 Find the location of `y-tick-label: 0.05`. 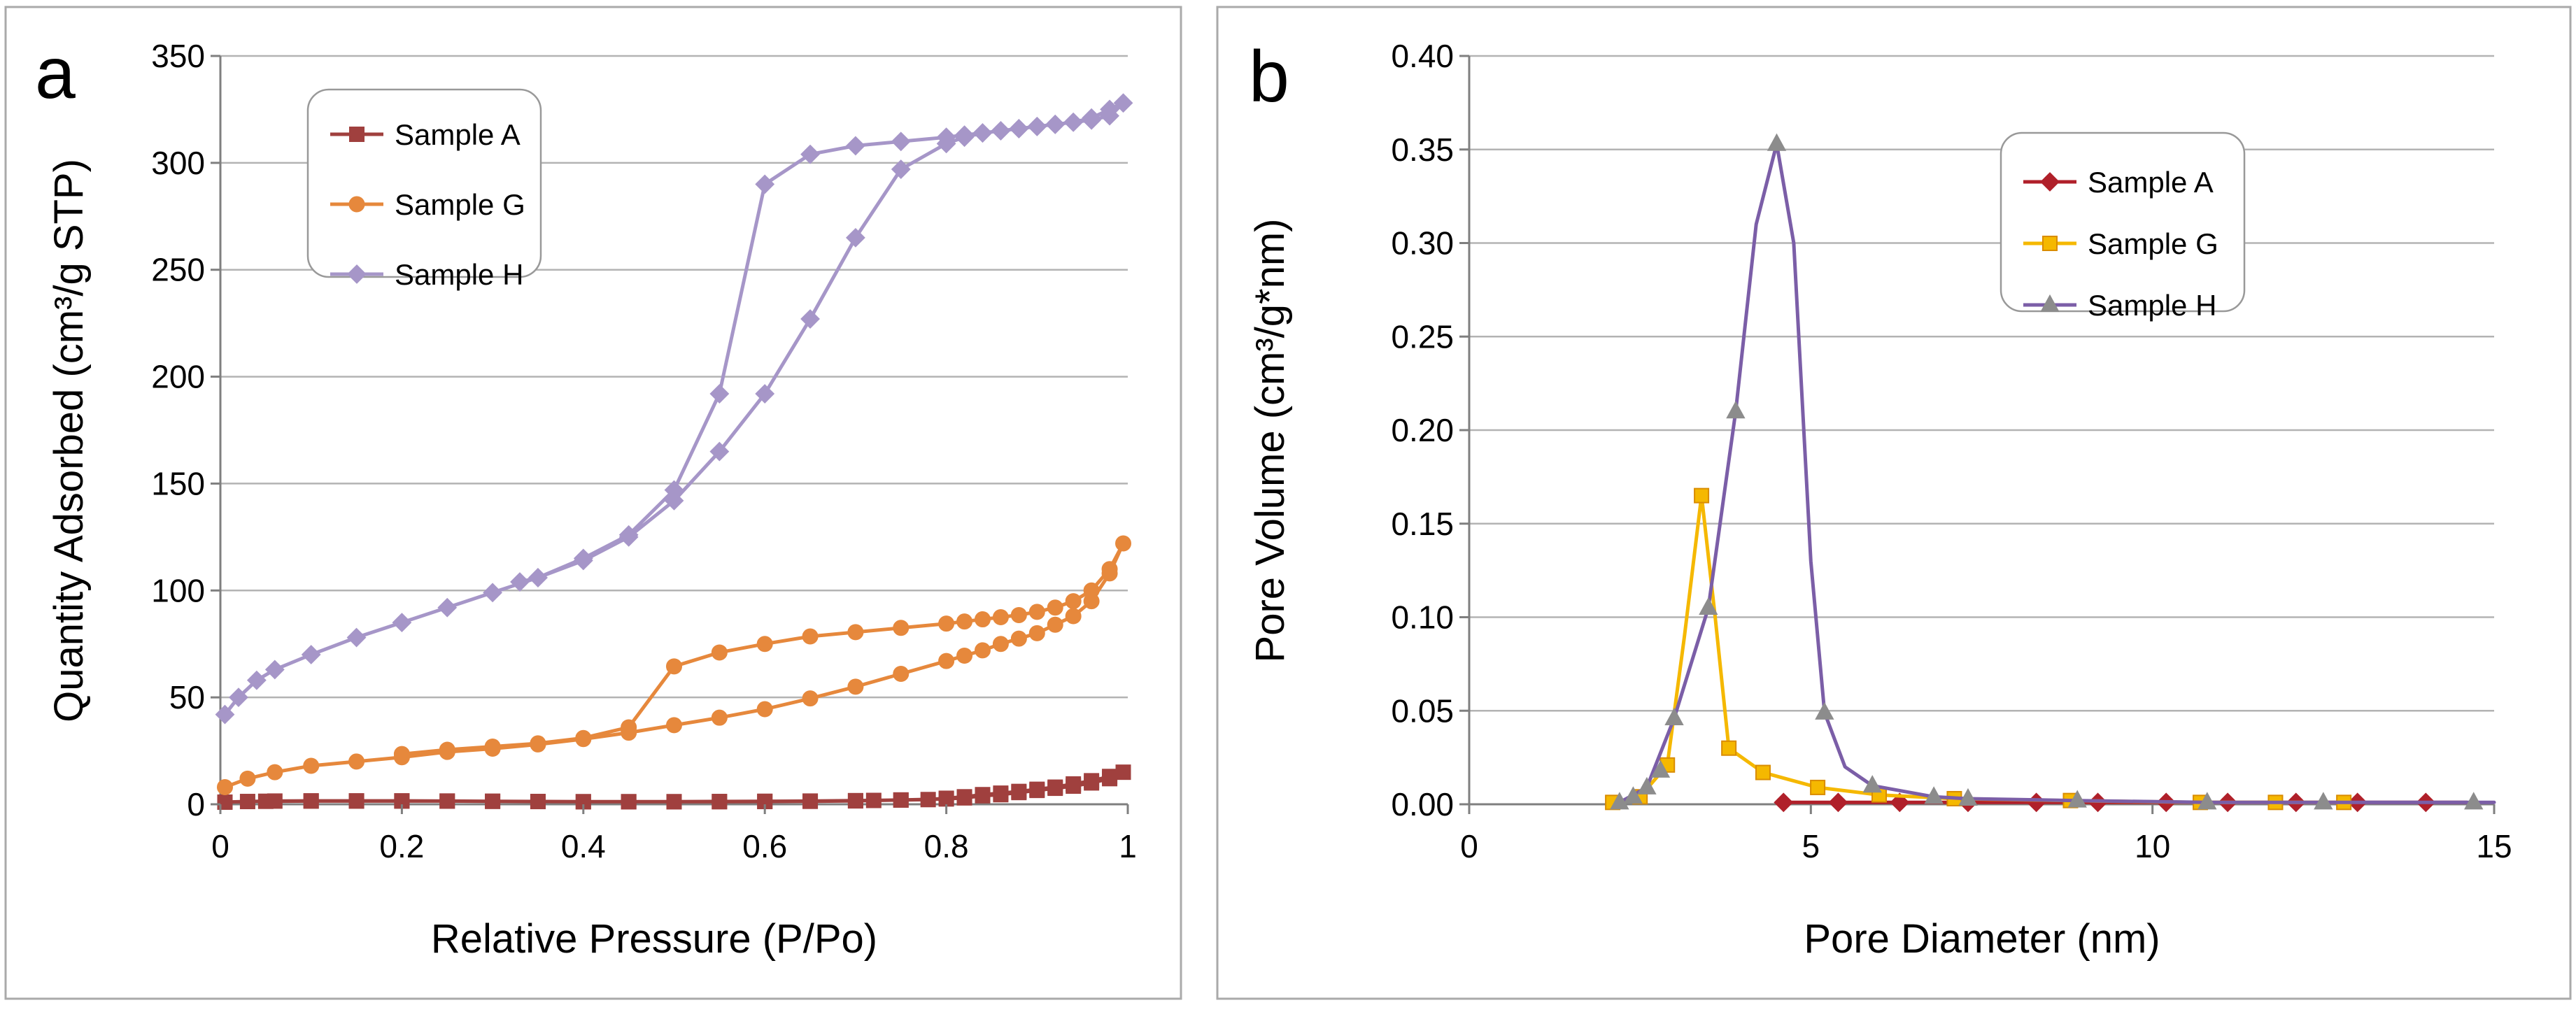

y-tick-label: 0.05 is located at coordinates (1422, 710).